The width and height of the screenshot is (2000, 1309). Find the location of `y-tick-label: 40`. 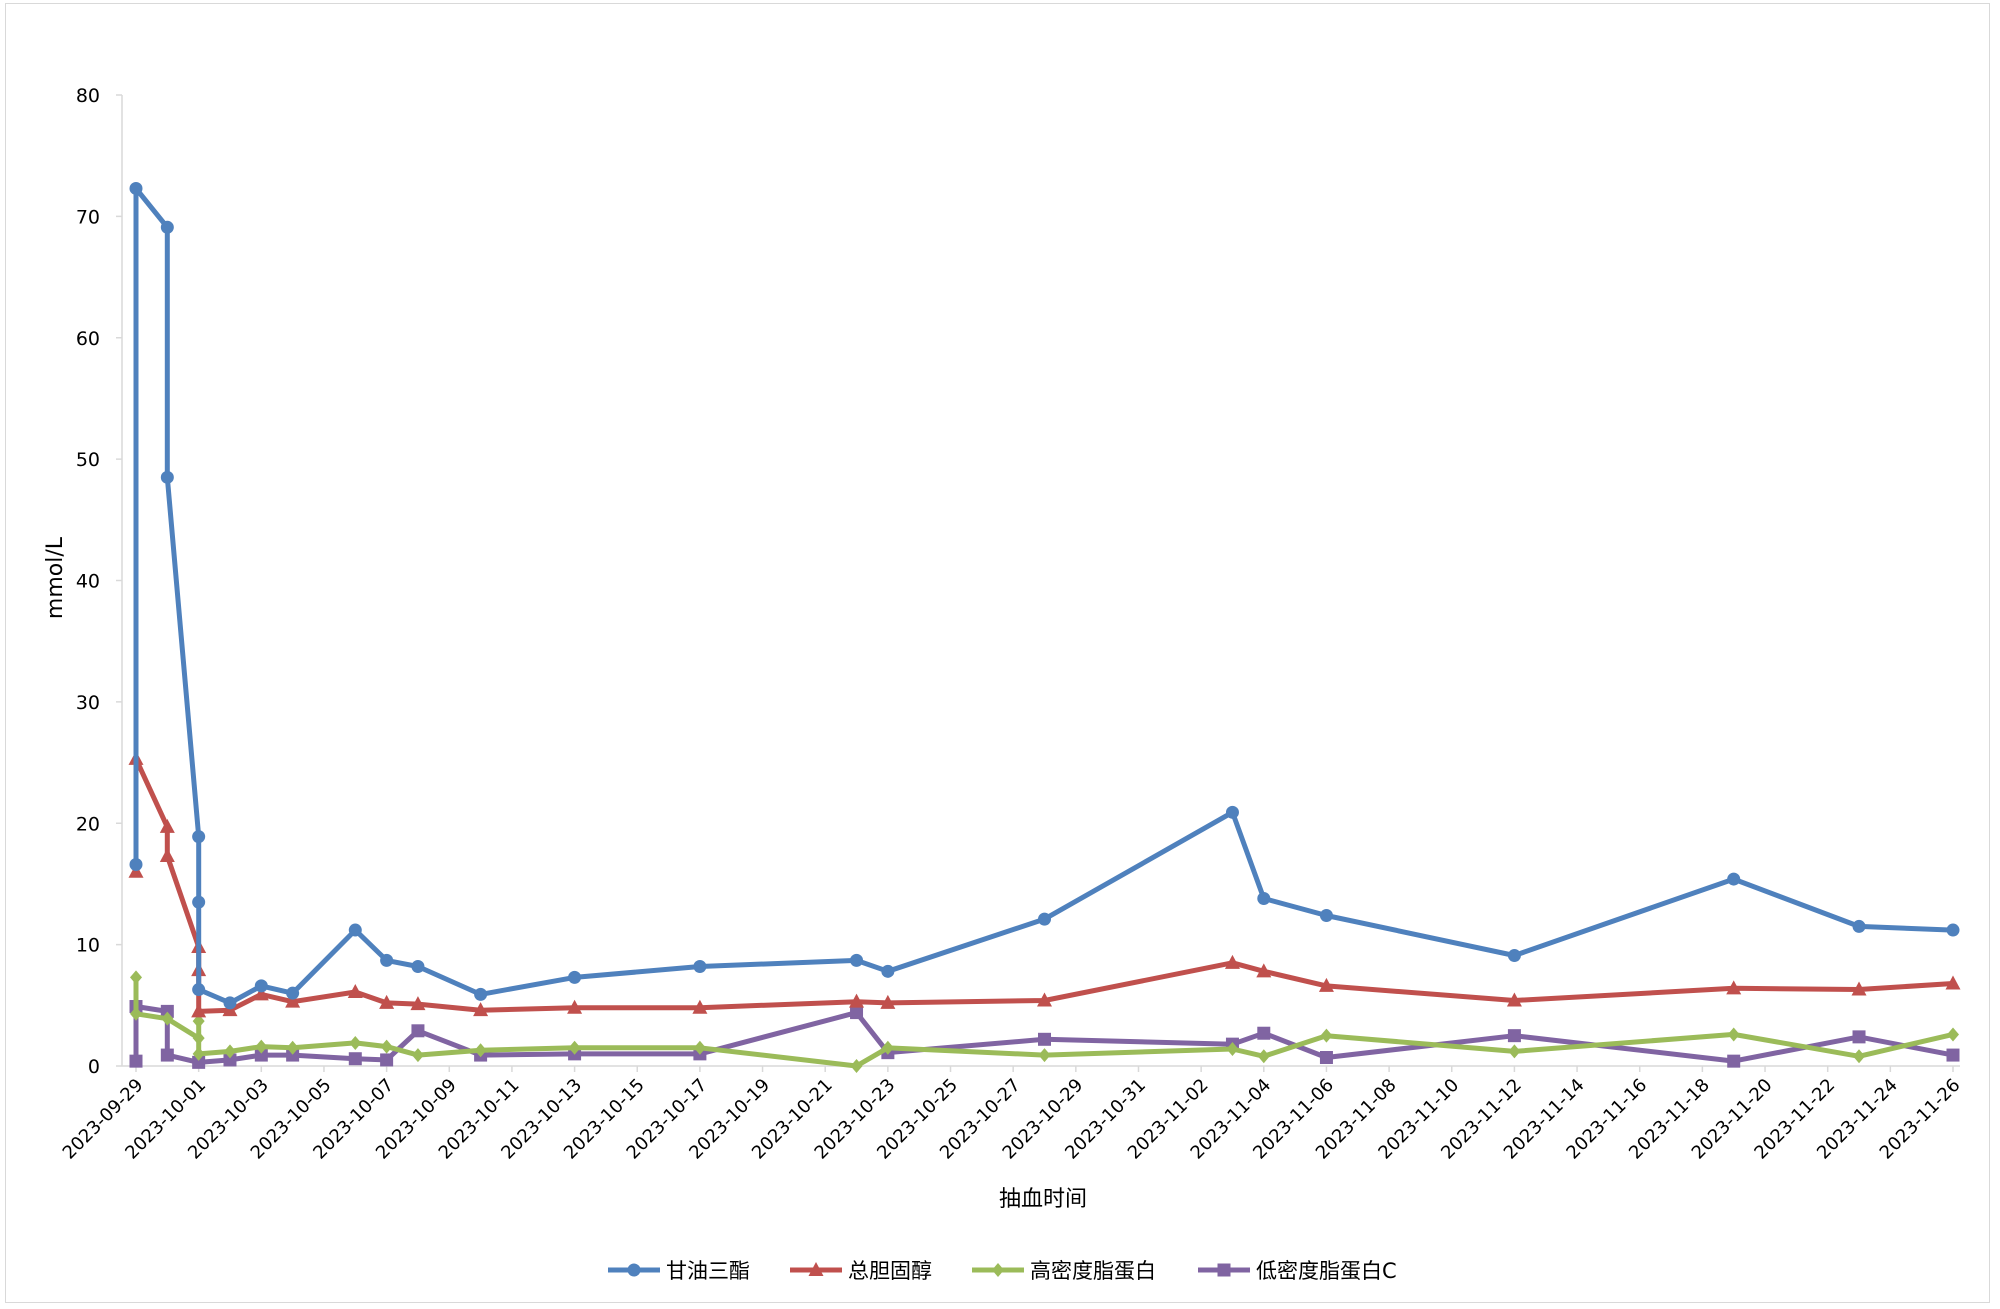

y-tick-label: 40 is located at coordinates (88, 582).